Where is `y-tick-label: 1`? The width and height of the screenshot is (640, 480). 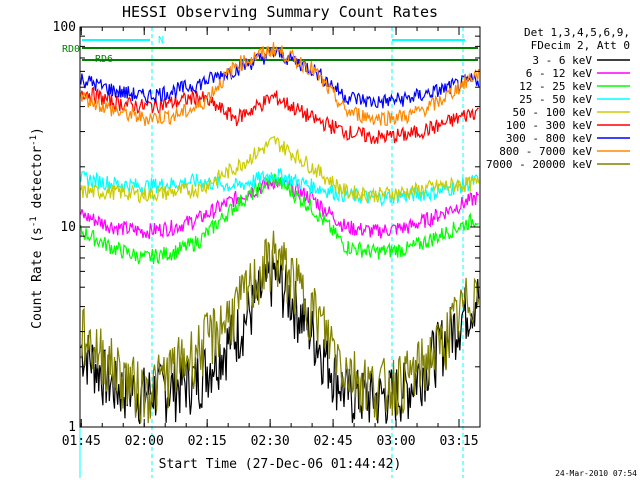
y-tick-label: 1 is located at coordinates (72, 427).